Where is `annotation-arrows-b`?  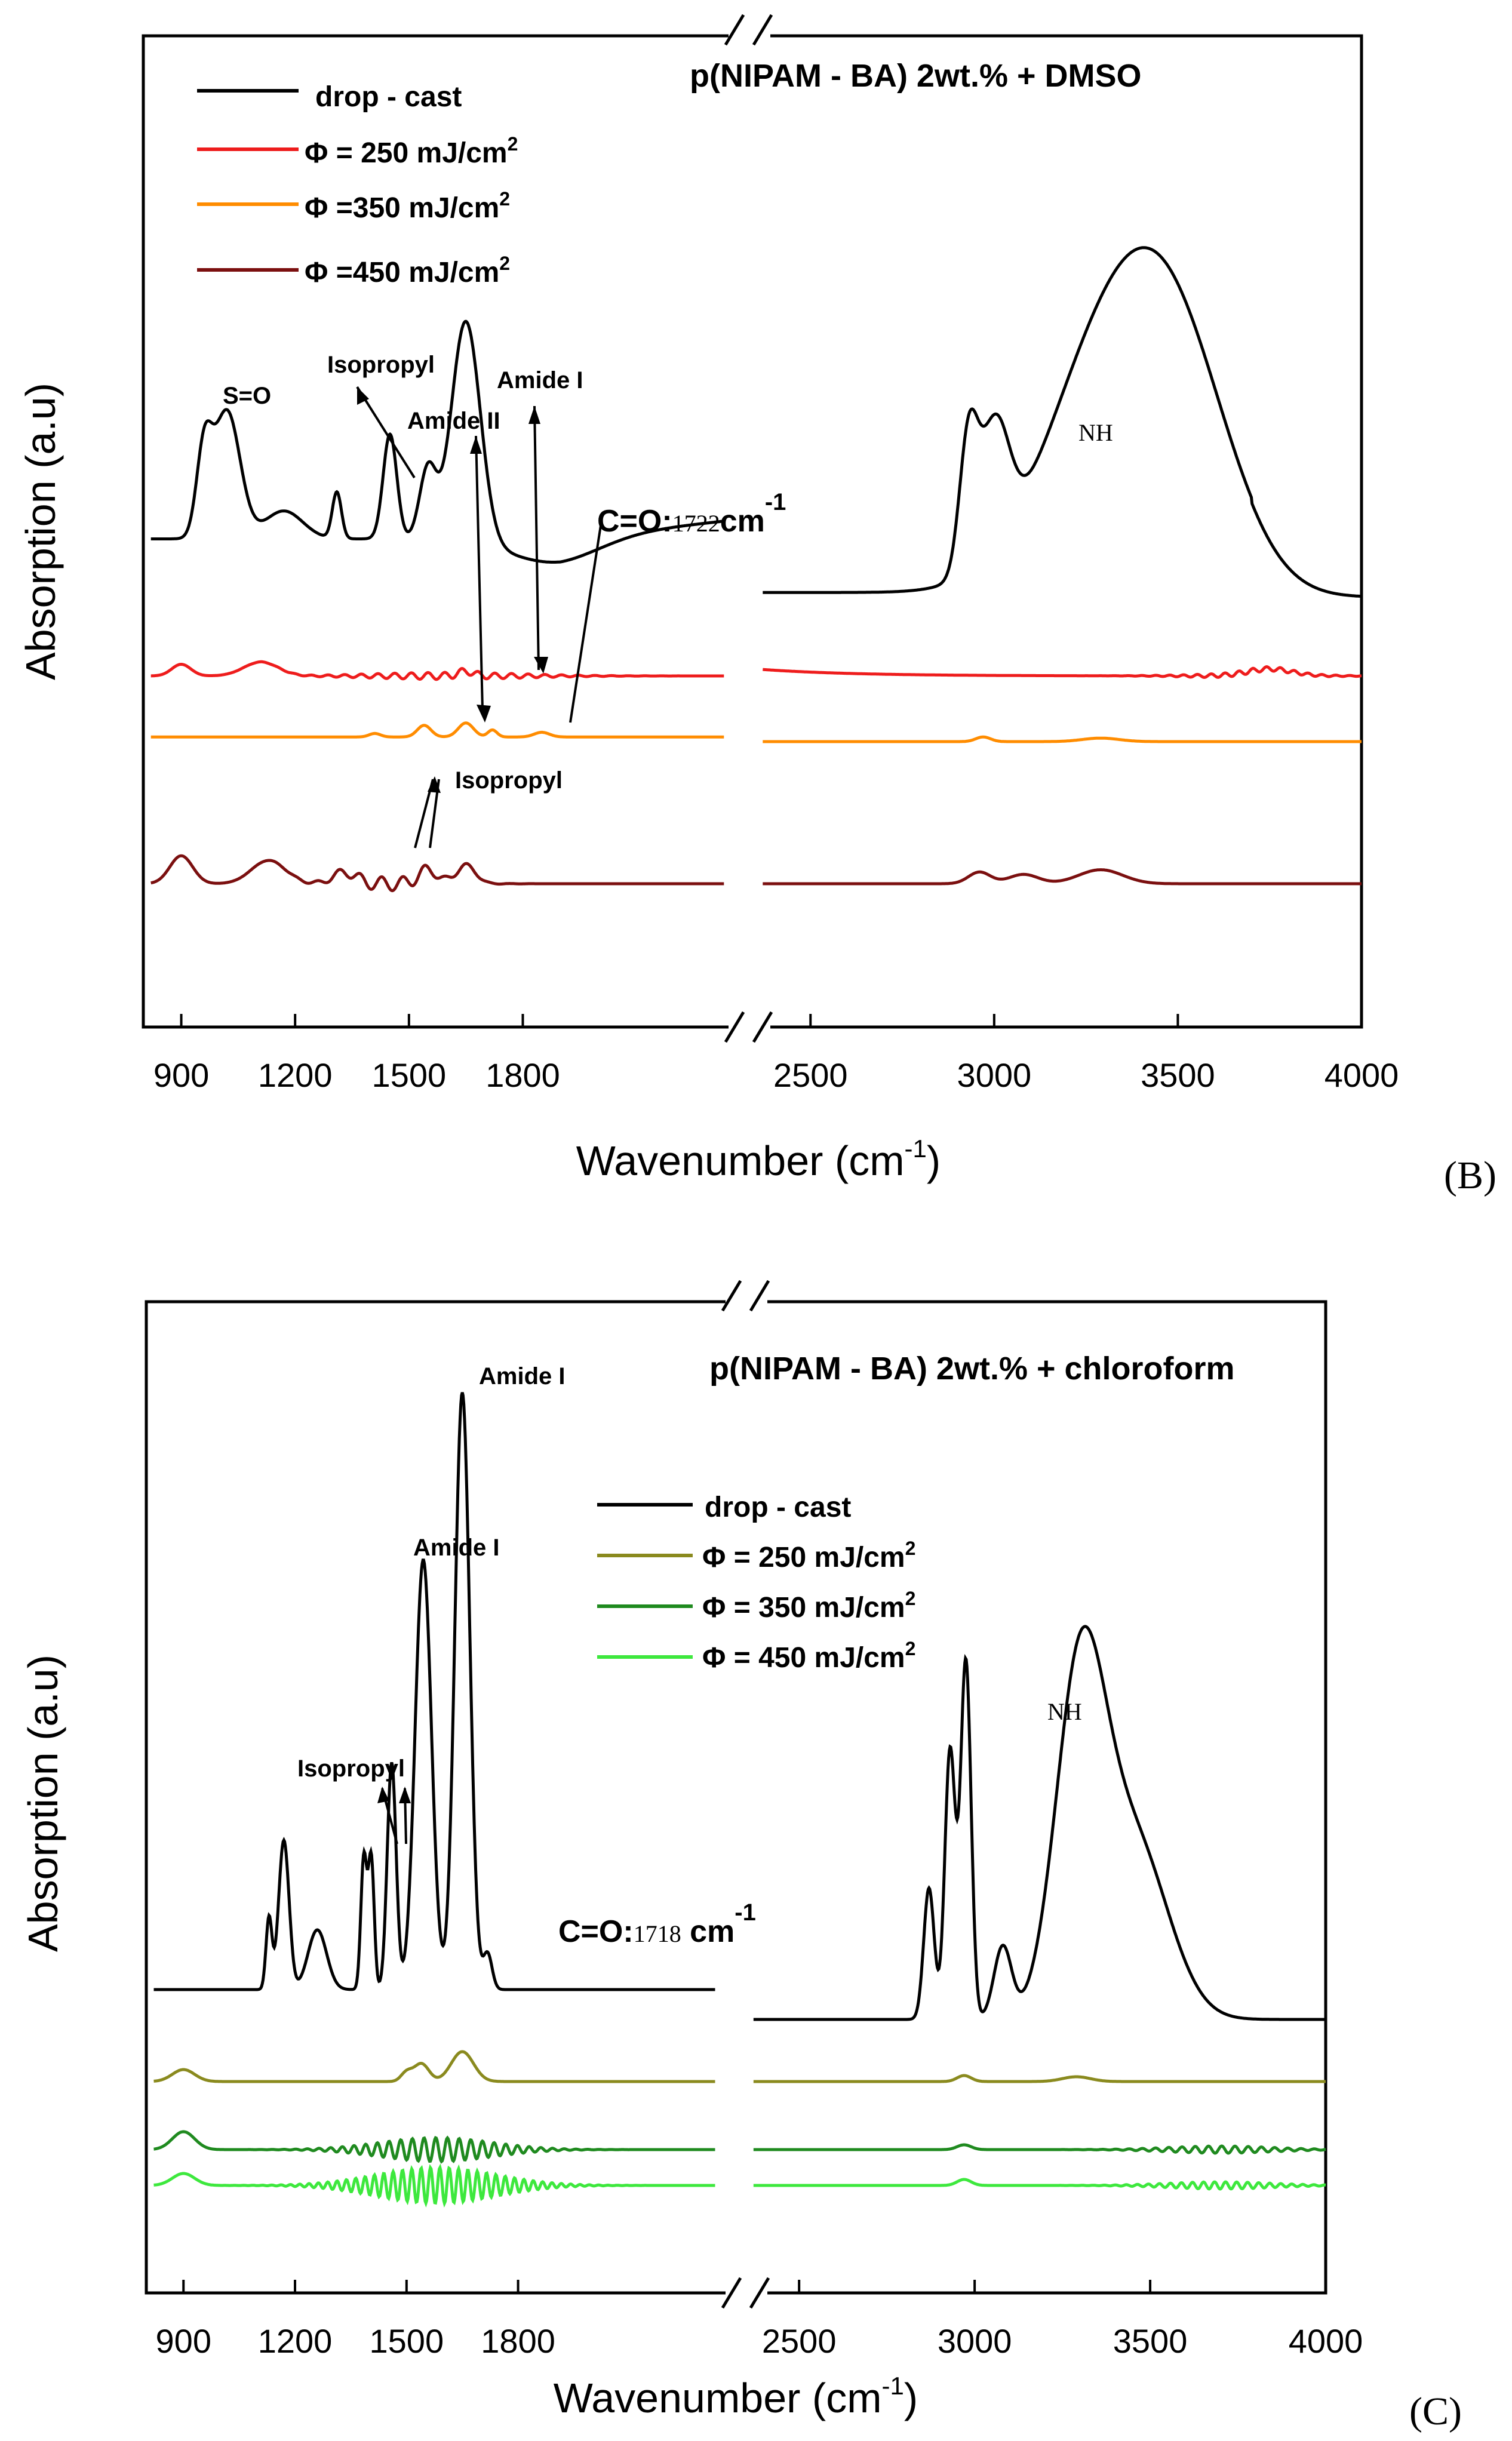 annotation-arrows-b is located at coordinates (479, 617).